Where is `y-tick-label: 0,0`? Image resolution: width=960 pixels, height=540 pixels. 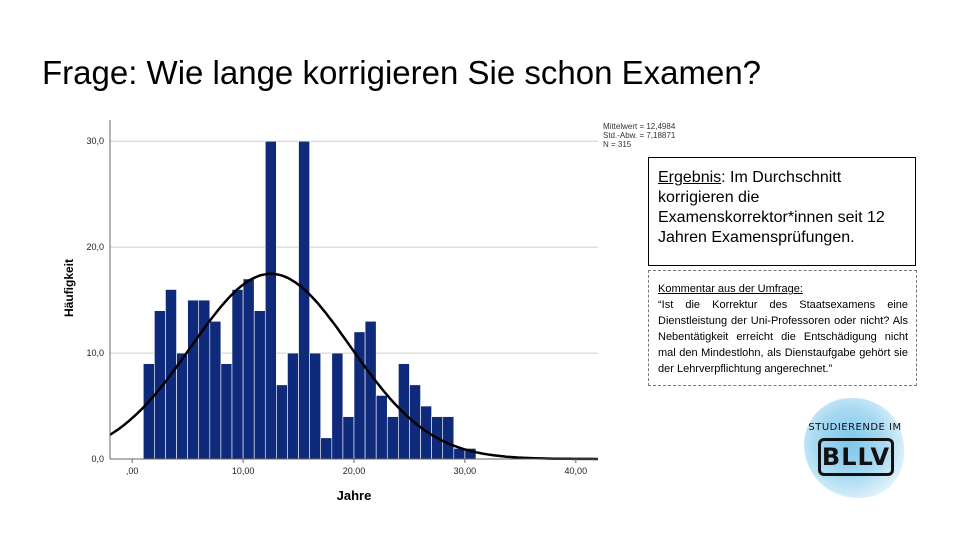
y-tick-label: 0,0 is located at coordinates (97, 459).